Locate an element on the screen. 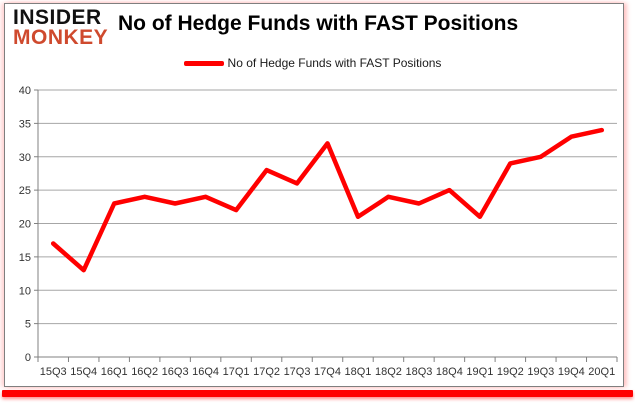  logo-insider-text: INSIDER is located at coordinates (57, 17).